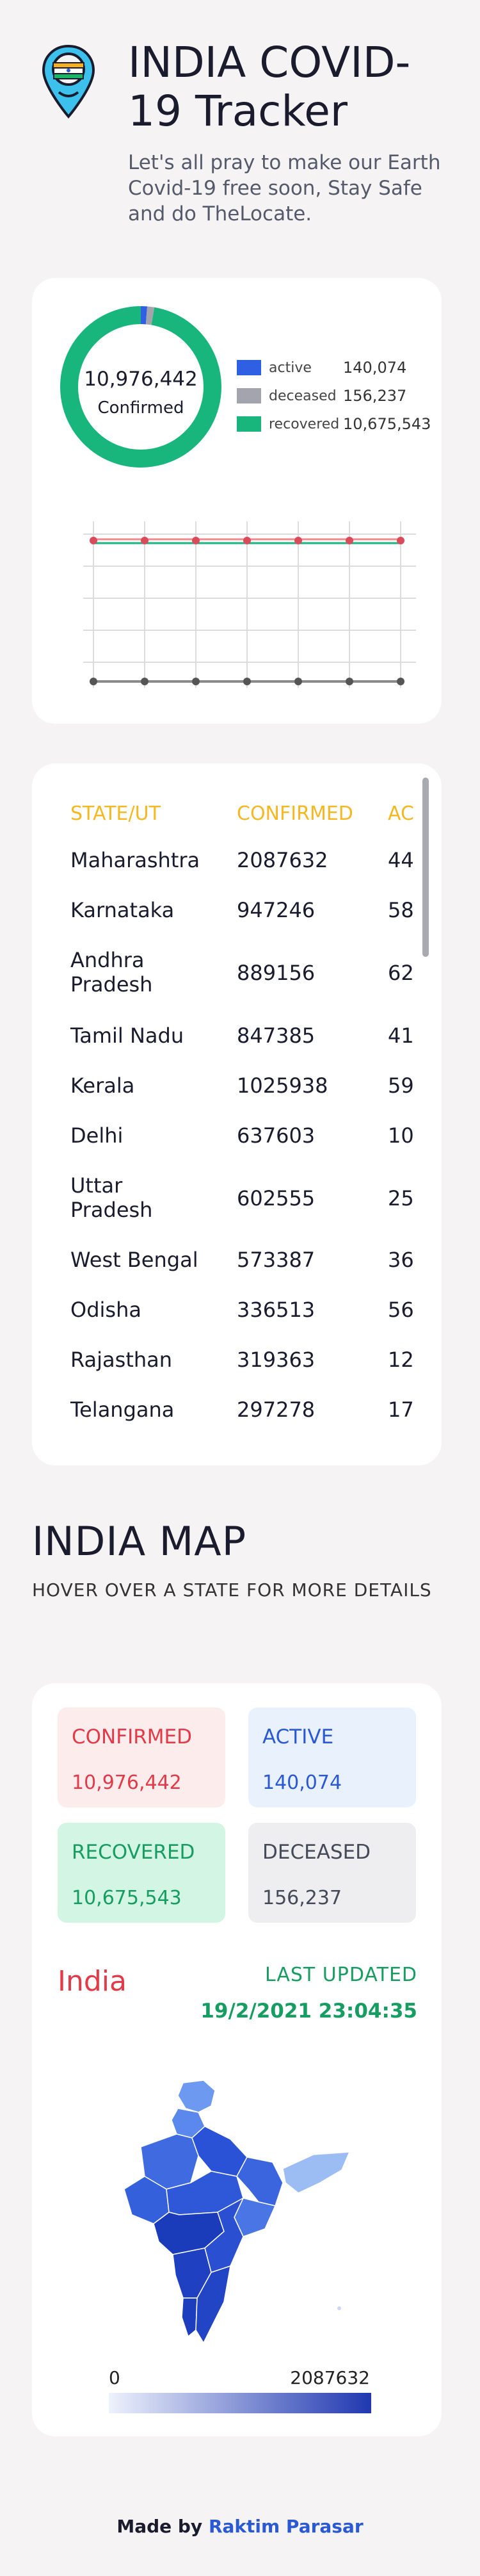 This screenshot has height=2576, width=480. I want to click on active-cell: 62, so click(400, 973).